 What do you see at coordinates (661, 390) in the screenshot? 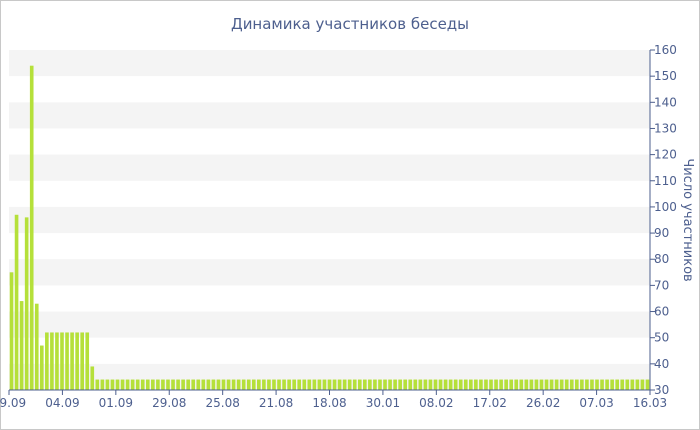
I see `y-tick-label: 30` at bounding box center [661, 390].